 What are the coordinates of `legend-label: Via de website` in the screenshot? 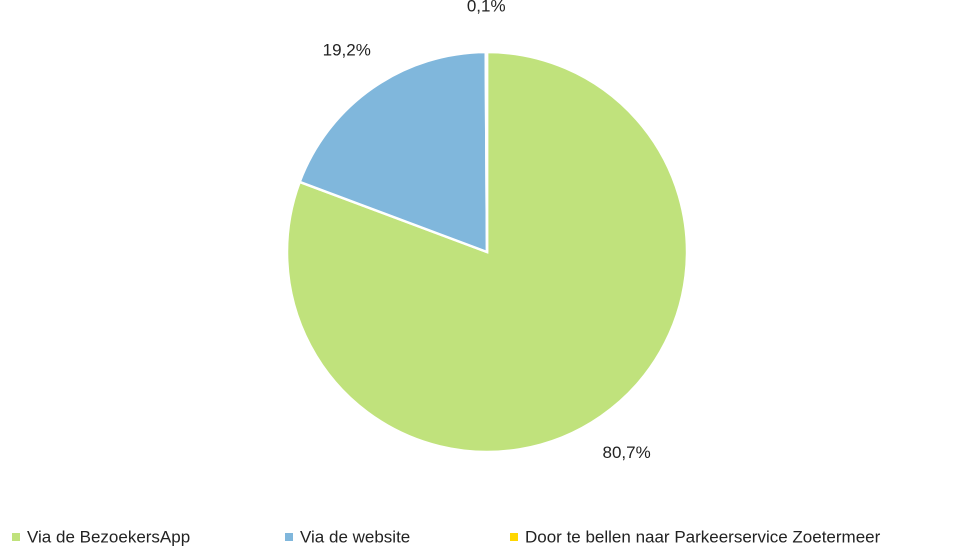 It's located at (355, 536).